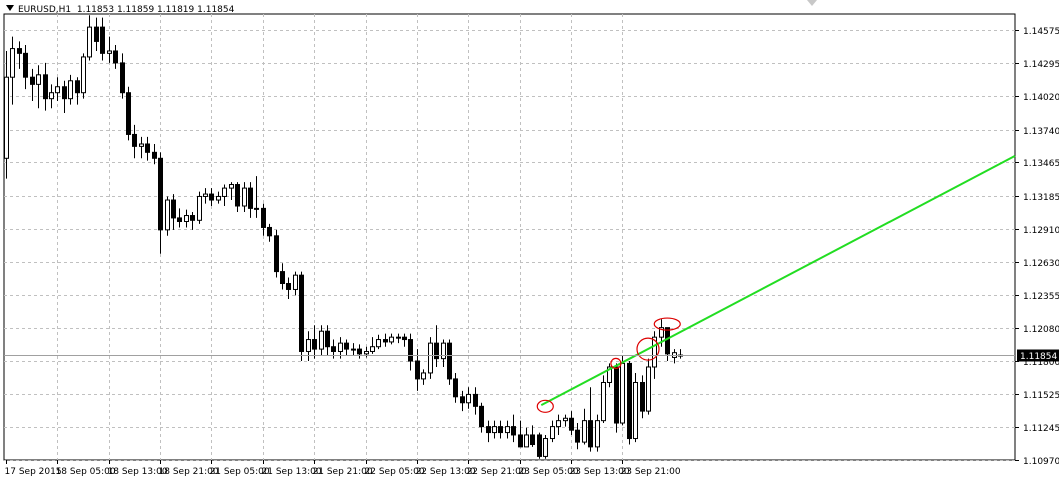 This screenshot has height=485, width=1059. What do you see at coordinates (1041, 396) in the screenshot?
I see `y-tick-label: 1.11525` at bounding box center [1041, 396].